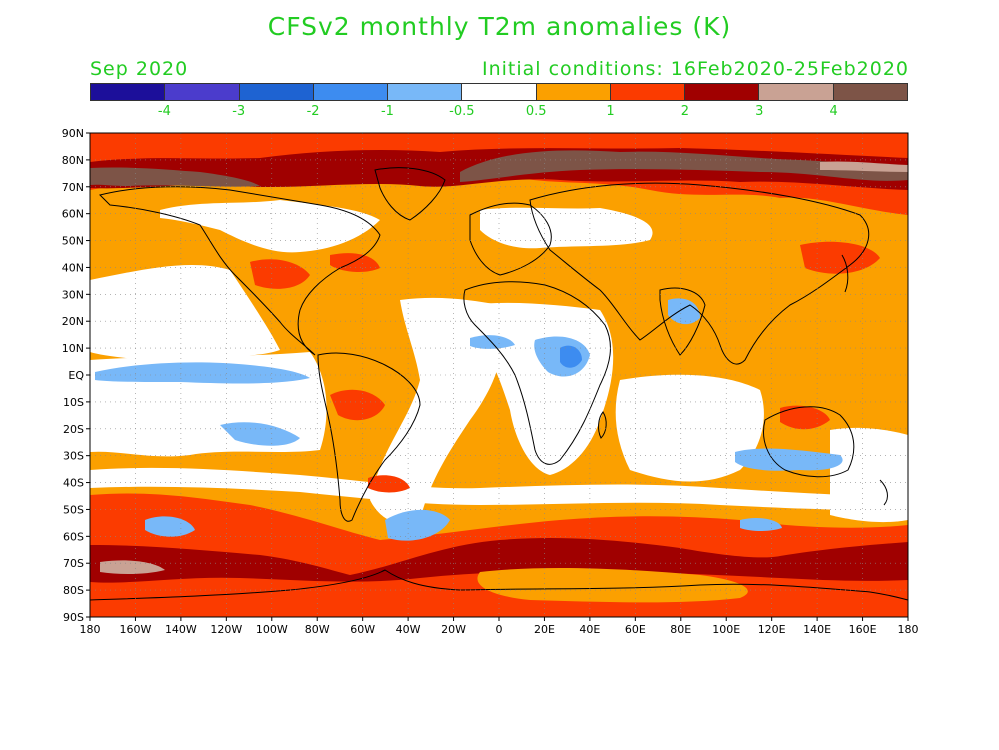  Describe the element at coordinates (73, 160) in the screenshot. I see `lat-tick-label: 80N` at that location.